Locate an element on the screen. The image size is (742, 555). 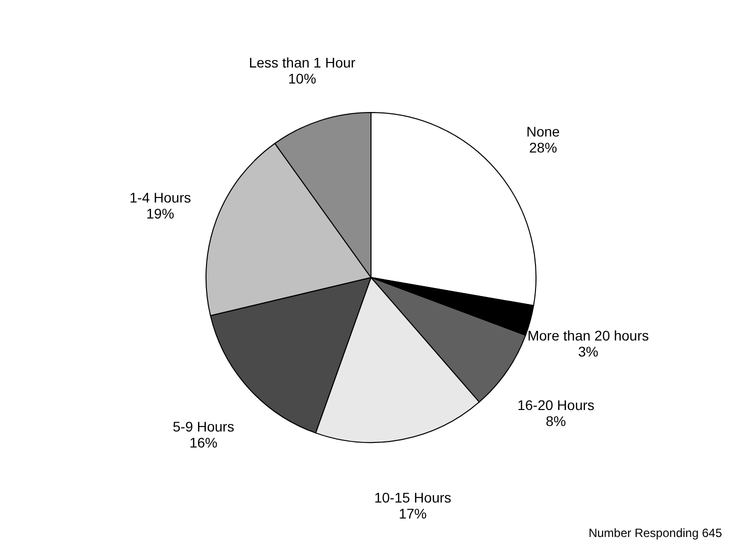
data-label: 28% is located at coordinates (543, 148).